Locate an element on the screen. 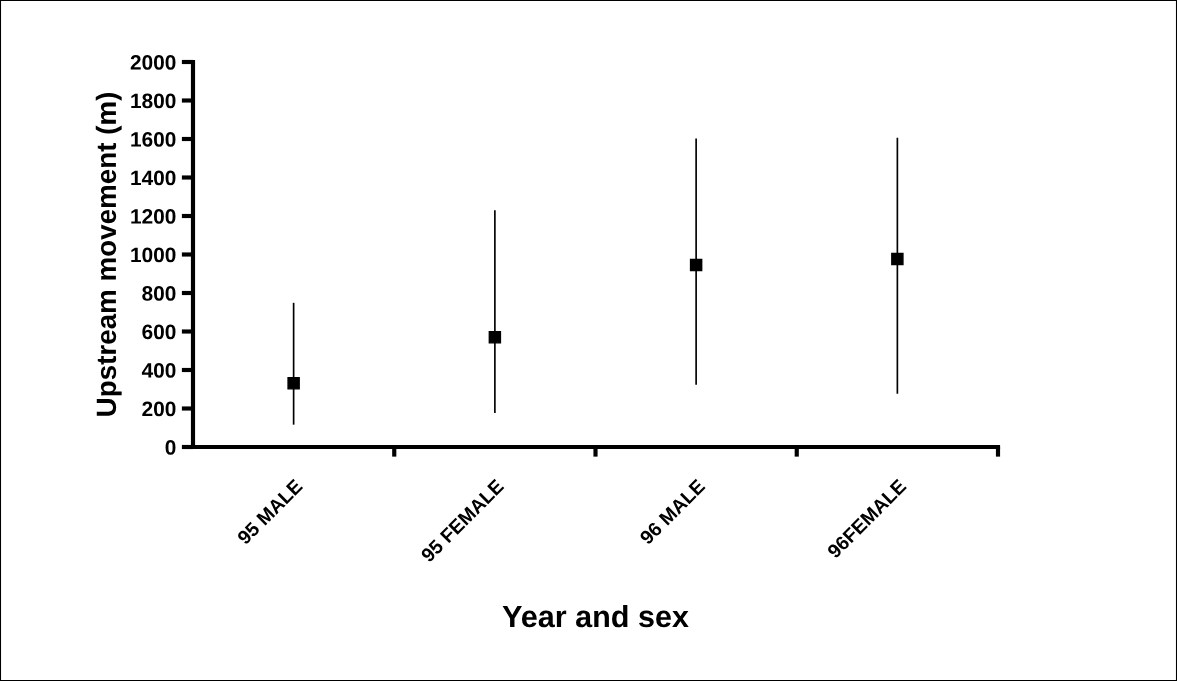  y-tick-label: 600 is located at coordinates (159, 332).